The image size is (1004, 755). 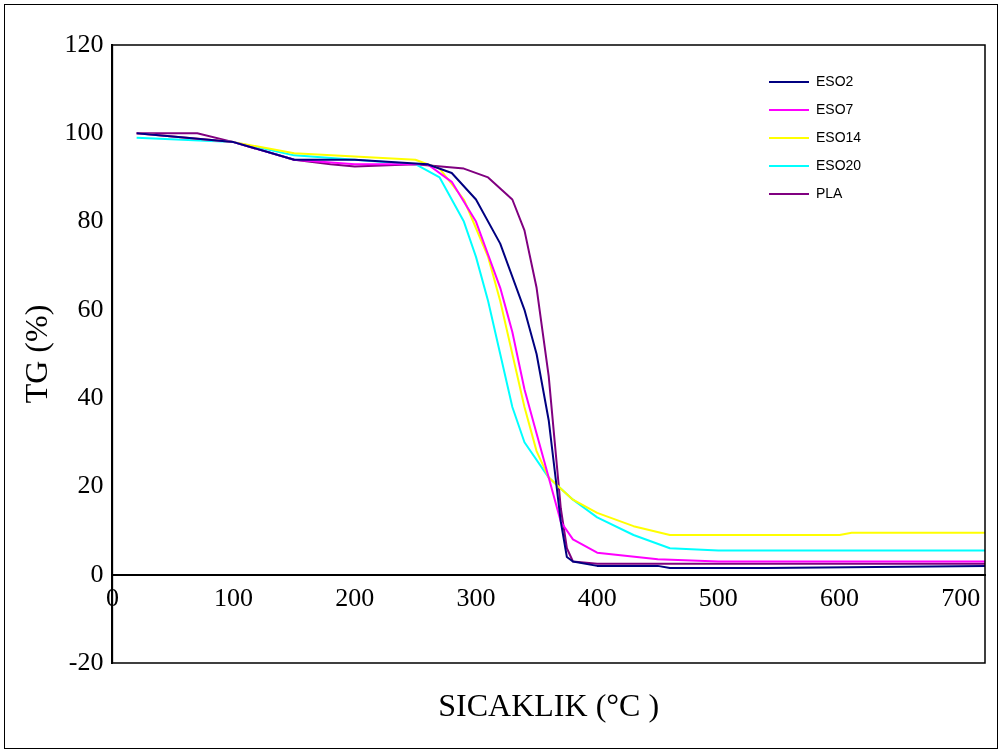 I want to click on y-tick-label: 40, so click(x=90, y=396).